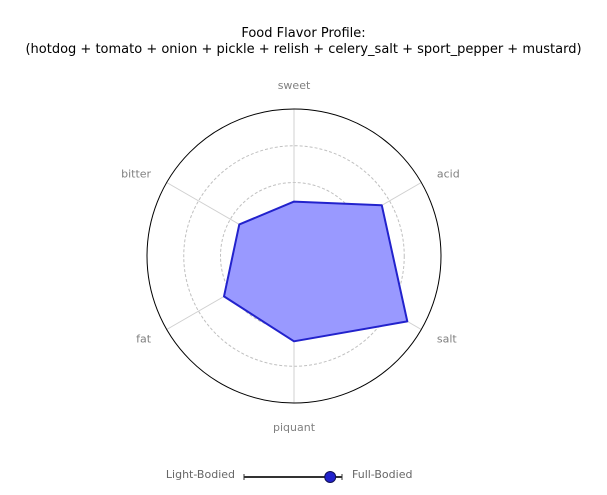  What do you see at coordinates (294, 85) in the screenshot?
I see `axis-label-sweet: sweet` at bounding box center [294, 85].